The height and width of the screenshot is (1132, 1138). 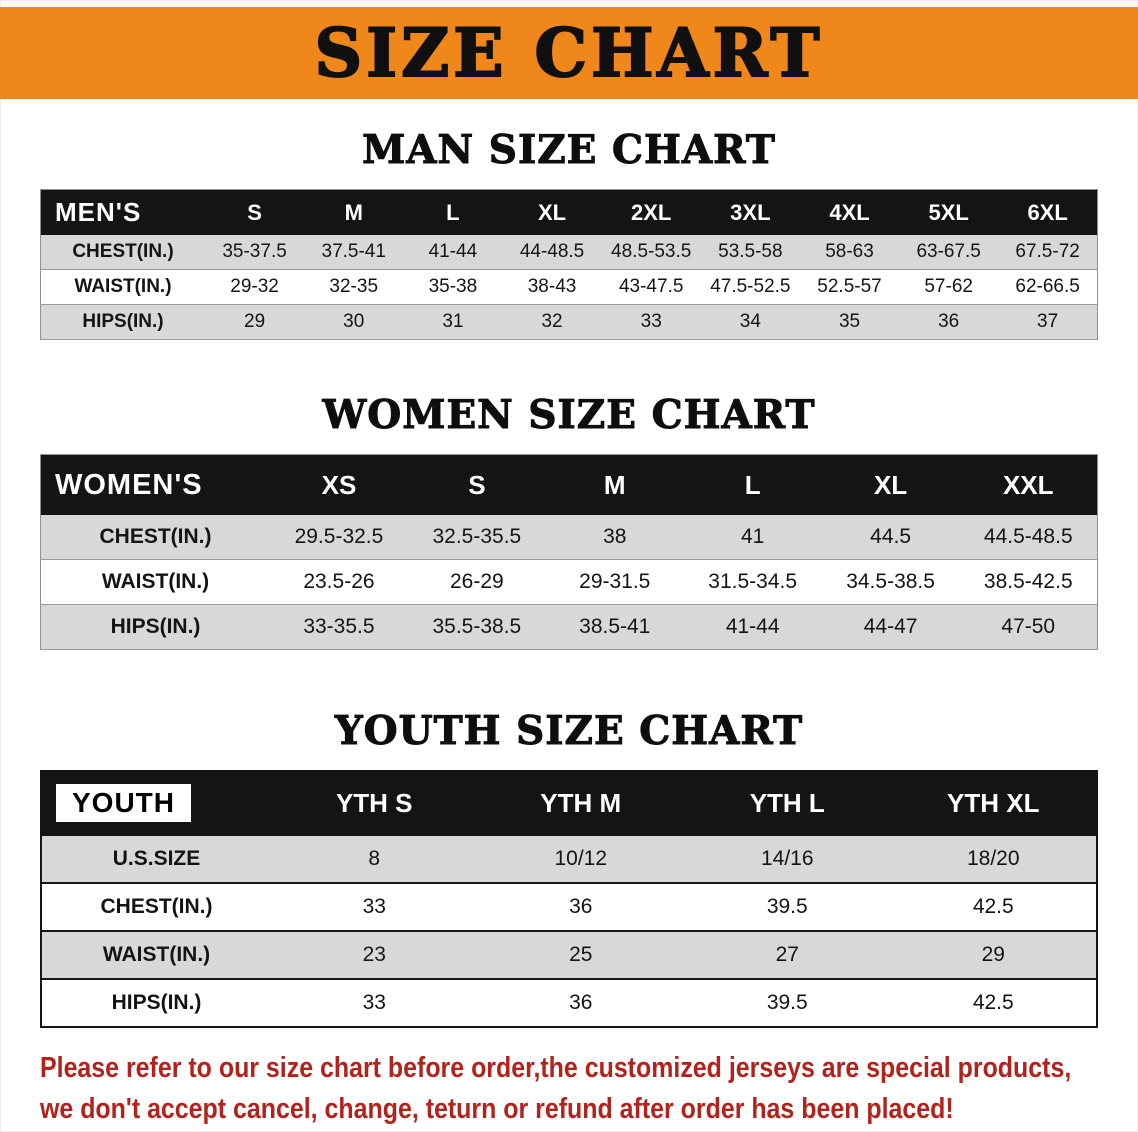 What do you see at coordinates (581, 954) in the screenshot?
I see `size-value: 25` at bounding box center [581, 954].